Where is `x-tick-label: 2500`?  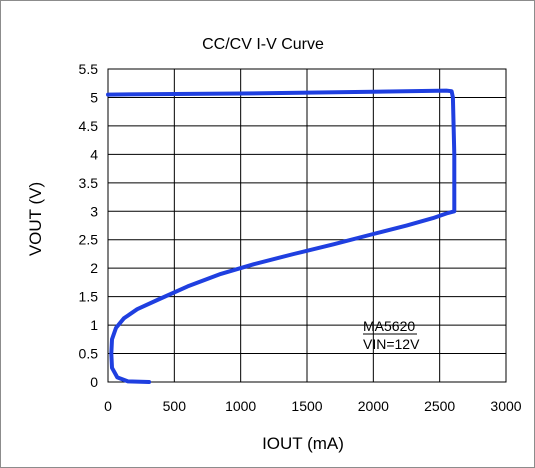 x-tick-label: 2500 is located at coordinates (439, 406).